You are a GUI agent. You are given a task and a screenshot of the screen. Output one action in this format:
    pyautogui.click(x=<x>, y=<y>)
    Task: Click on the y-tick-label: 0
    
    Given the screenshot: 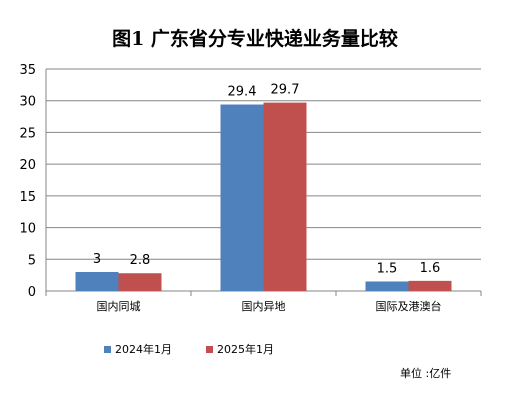 What is the action you would take?
    pyautogui.click(x=32, y=292)
    